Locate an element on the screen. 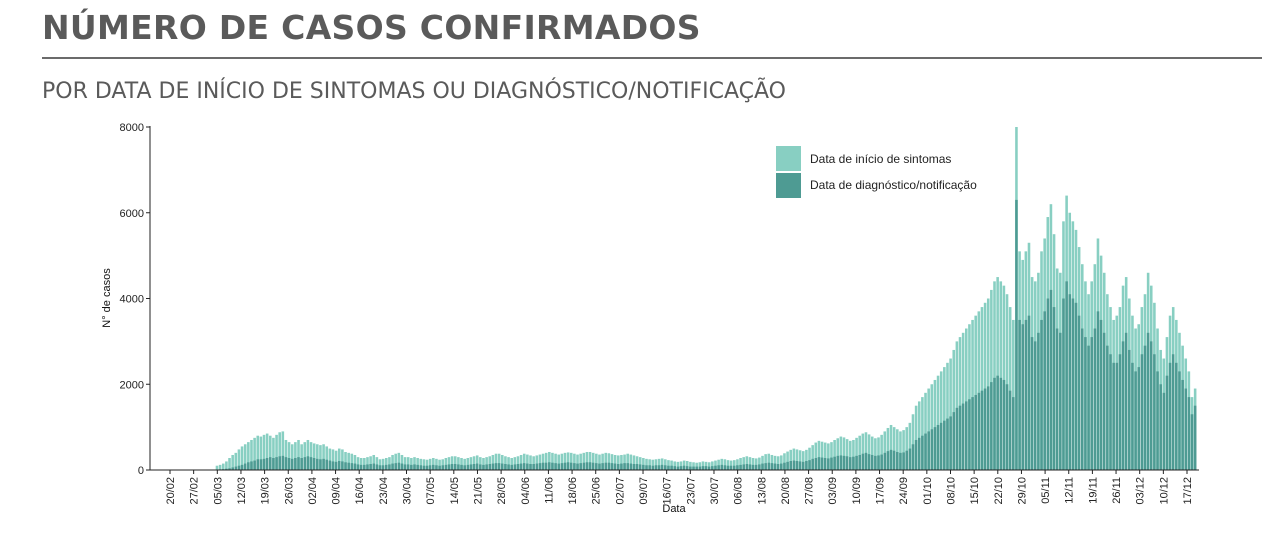 The height and width of the screenshot is (535, 1279). x-tick-label: 15/10 is located at coordinates (975, 491).